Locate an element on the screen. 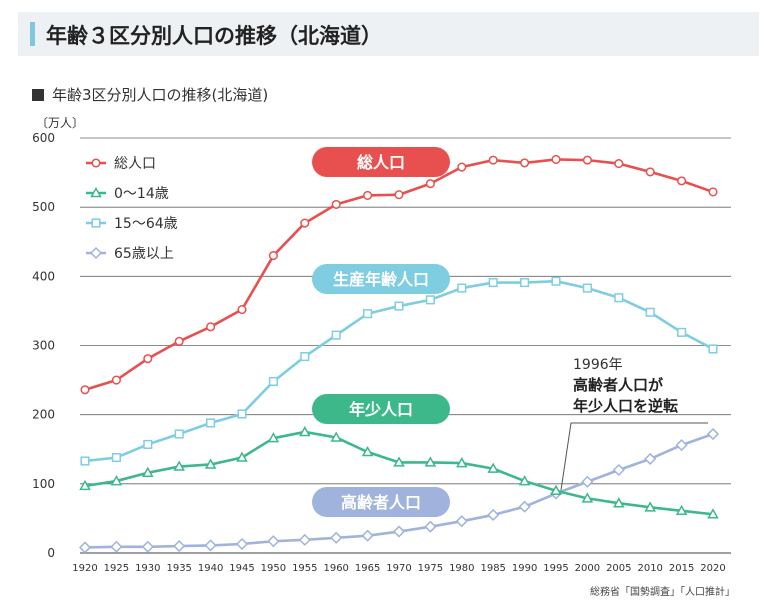 The image size is (781, 604). x-tick-label-1980: 1980 is located at coordinates (461, 568).